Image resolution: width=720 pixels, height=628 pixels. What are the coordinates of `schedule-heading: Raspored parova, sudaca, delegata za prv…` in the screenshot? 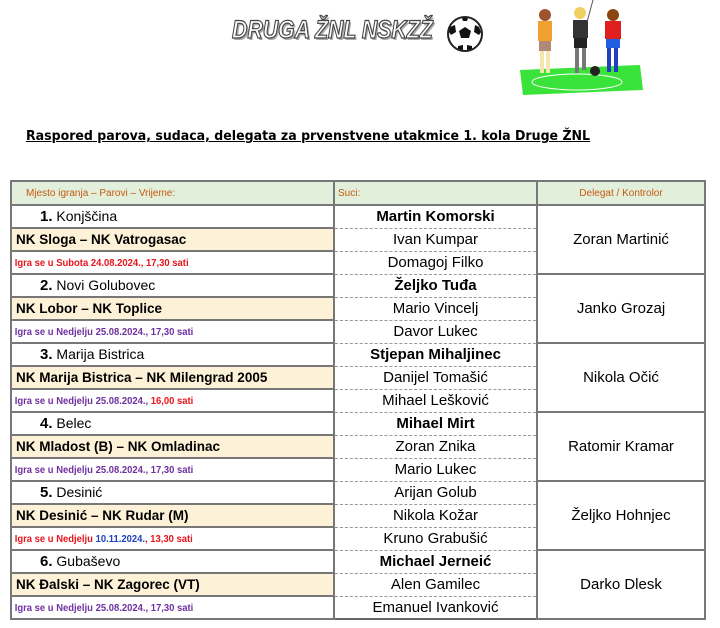 It's located at (308, 136).